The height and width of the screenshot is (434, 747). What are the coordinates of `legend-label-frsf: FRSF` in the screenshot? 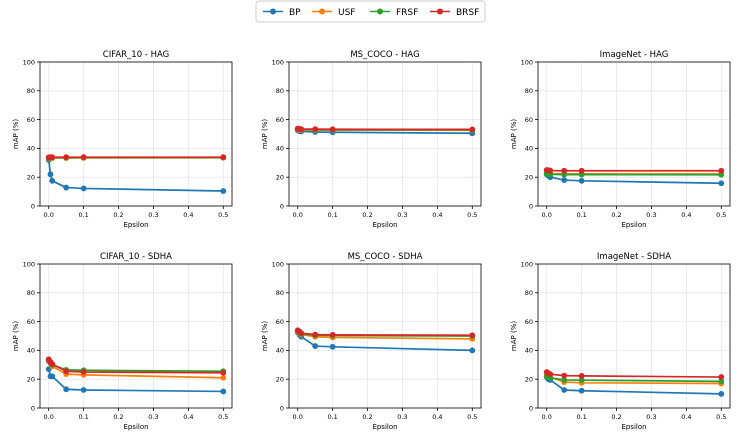 It's located at (407, 13).